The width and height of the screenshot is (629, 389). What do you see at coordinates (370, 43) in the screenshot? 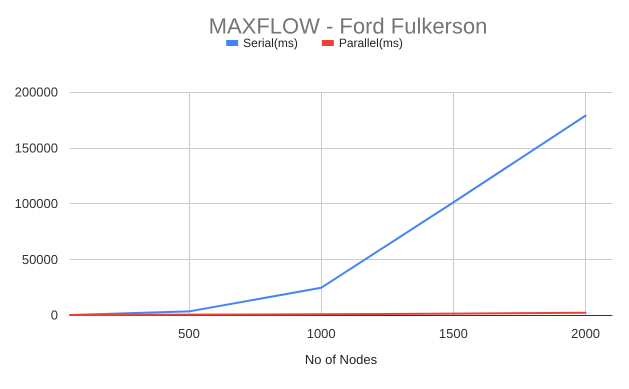
I see `legend-label: Parallel(ms)` at bounding box center [370, 43].